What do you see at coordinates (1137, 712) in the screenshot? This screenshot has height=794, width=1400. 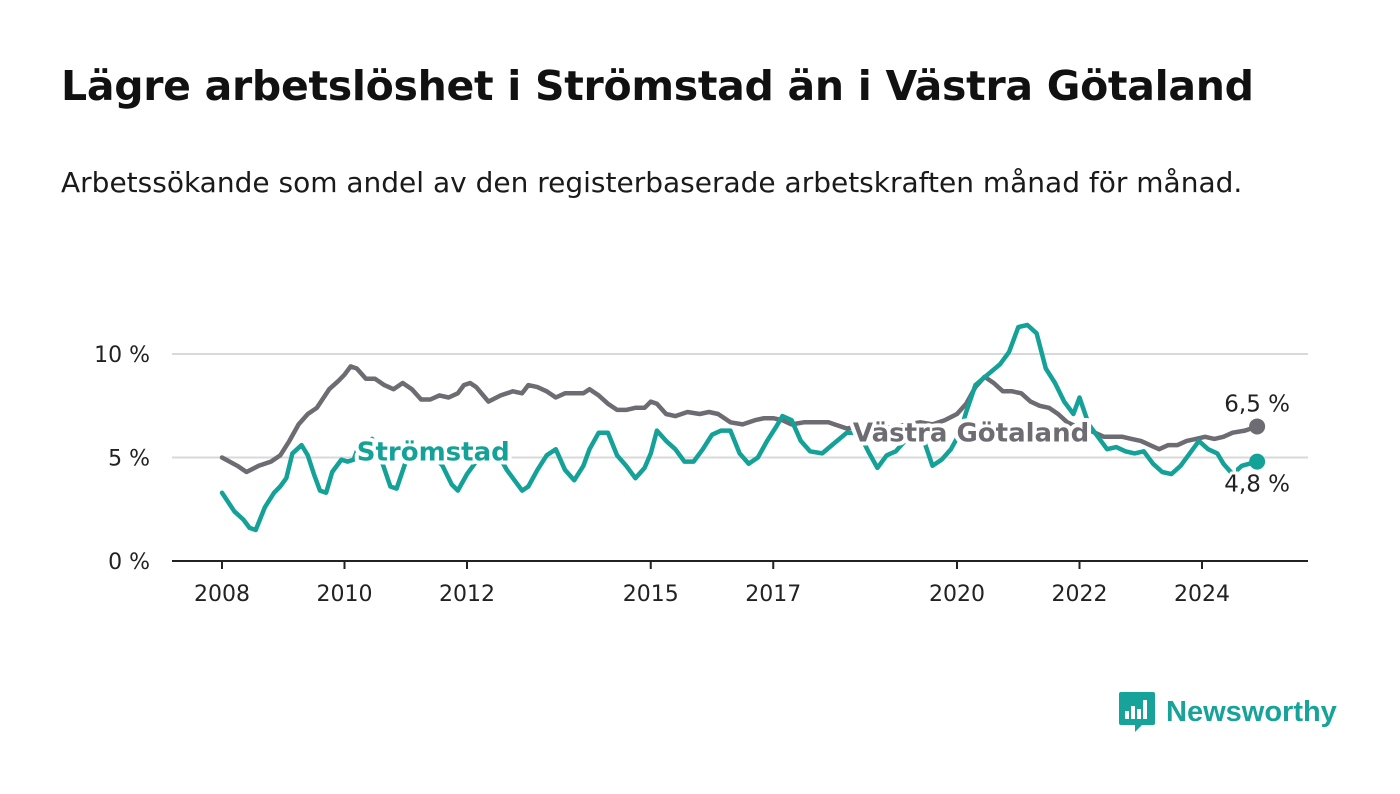 I see `newsworthy-logo-icon` at bounding box center [1137, 712].